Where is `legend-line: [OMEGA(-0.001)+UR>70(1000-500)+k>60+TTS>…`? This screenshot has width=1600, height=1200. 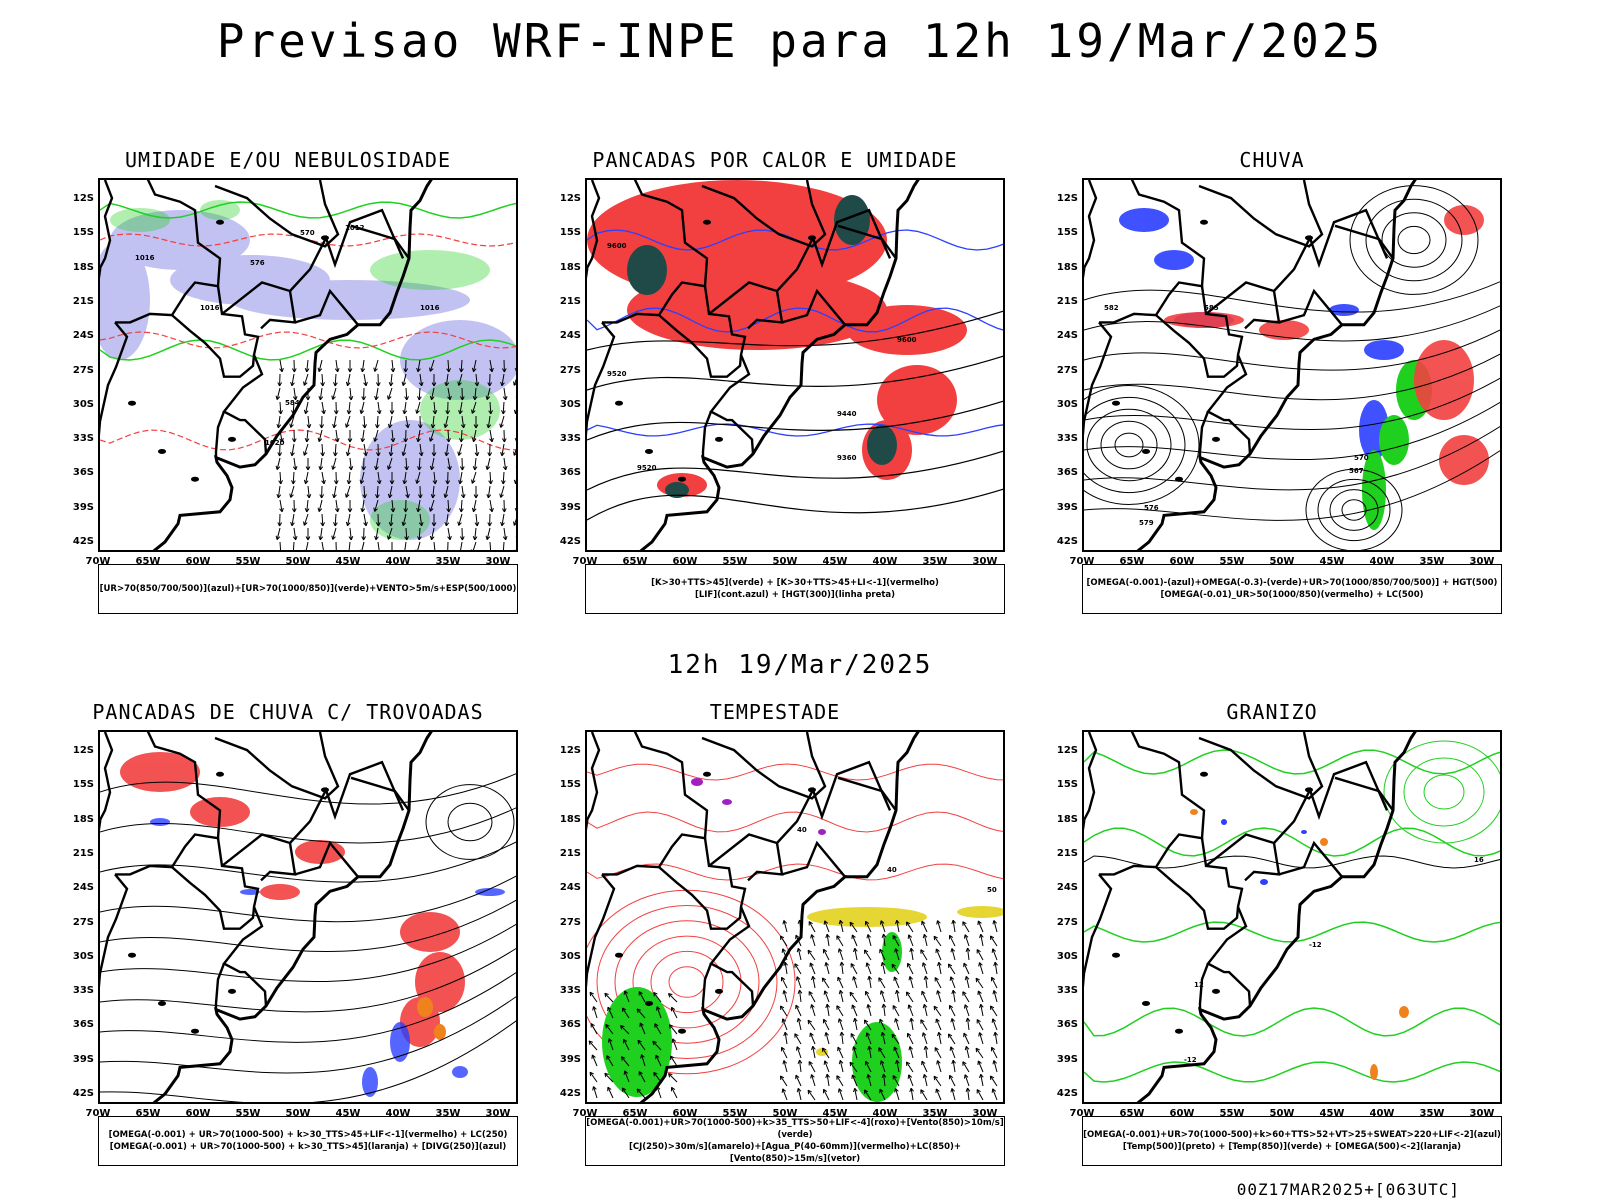
legend-line: [OMEGA(-0.001)+UR>70(1000-500)+k>60+TTS>… is located at coordinates (1292, 1135).